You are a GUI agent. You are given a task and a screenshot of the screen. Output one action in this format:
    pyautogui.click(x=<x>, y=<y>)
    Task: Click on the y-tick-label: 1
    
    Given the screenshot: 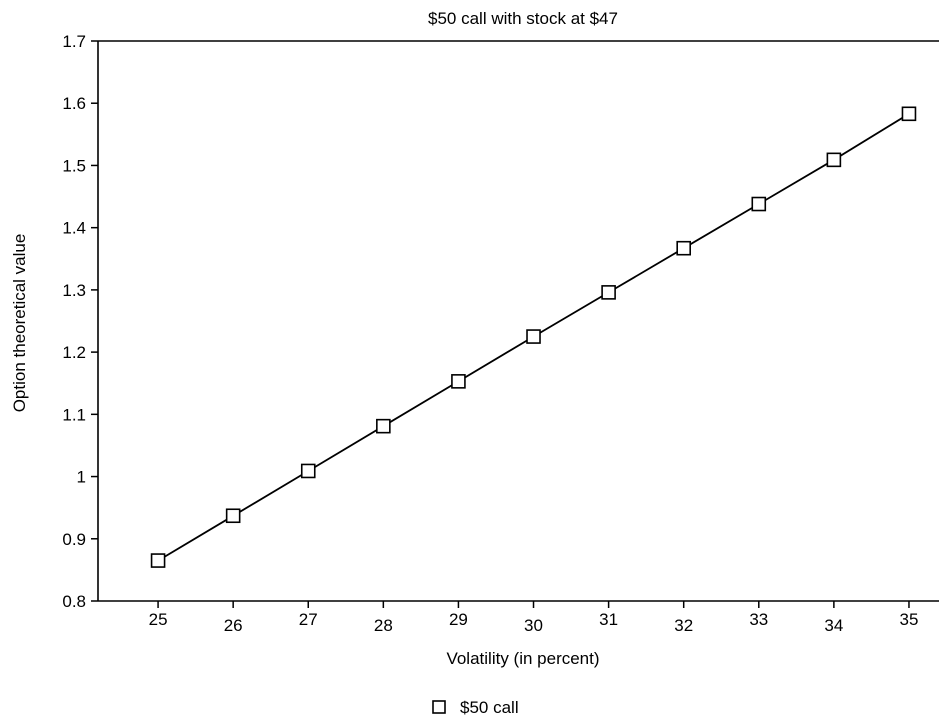 What is the action you would take?
    pyautogui.click(x=81, y=477)
    